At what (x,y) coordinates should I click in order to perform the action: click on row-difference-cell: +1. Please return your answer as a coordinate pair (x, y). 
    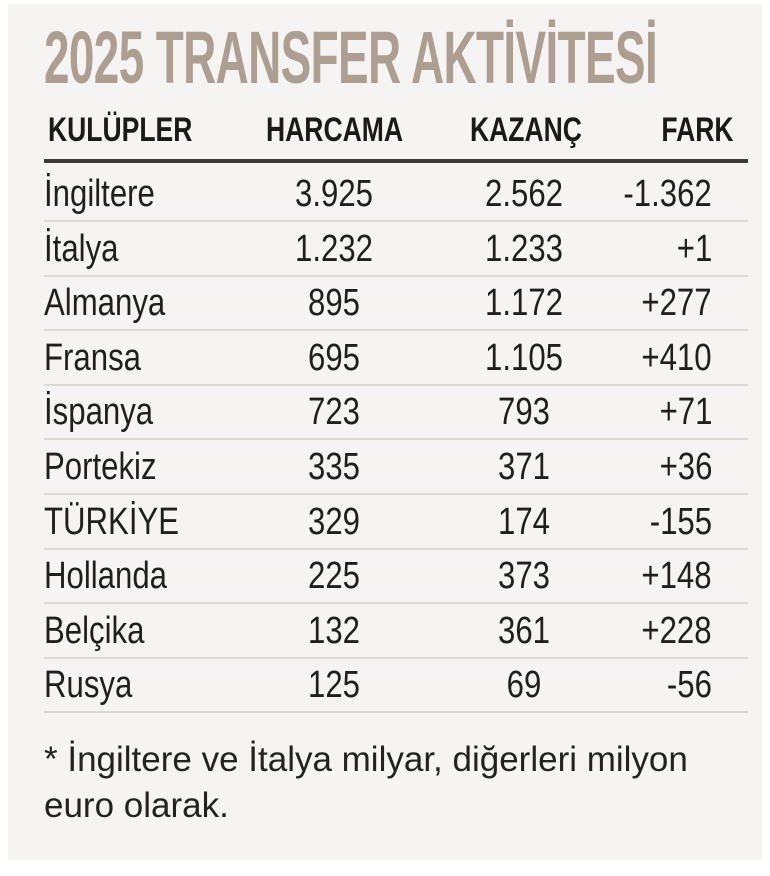
    Looking at the image, I should click on (694, 249).